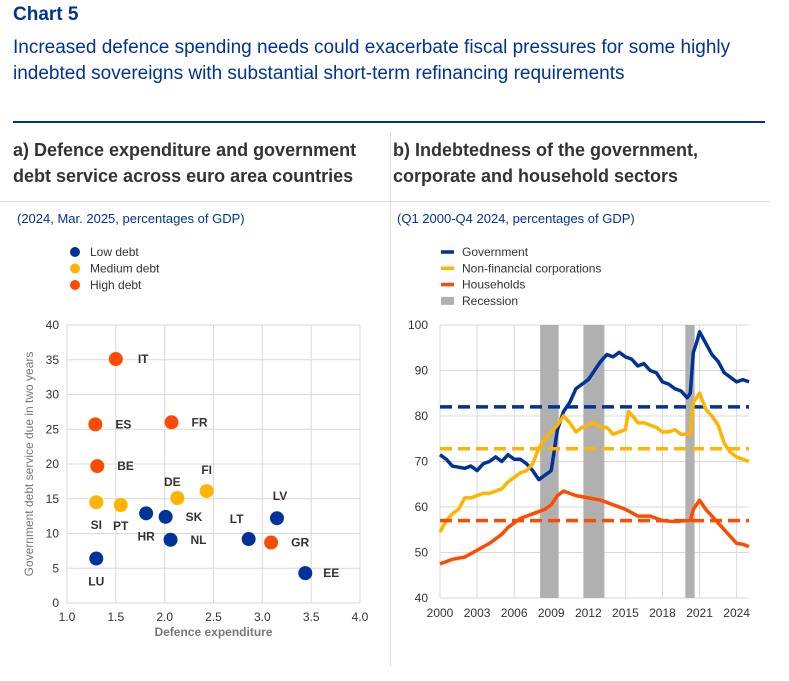 The width and height of the screenshot is (789, 681). I want to click on x-tick-label: 2012, so click(588, 613).